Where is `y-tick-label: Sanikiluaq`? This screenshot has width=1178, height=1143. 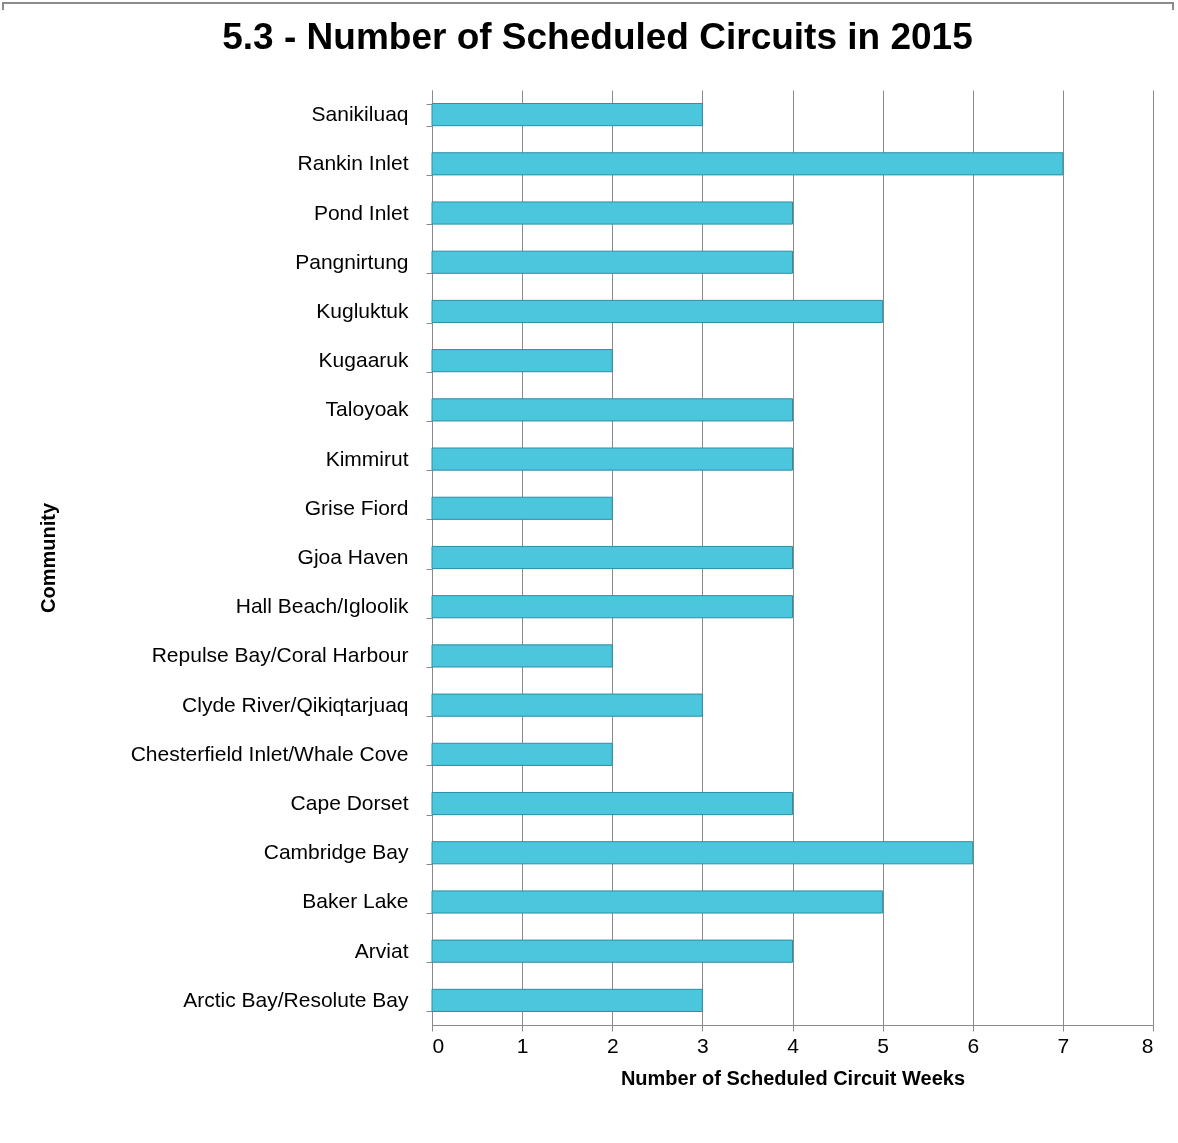 y-tick-label: Sanikiluaq is located at coordinates (360, 114).